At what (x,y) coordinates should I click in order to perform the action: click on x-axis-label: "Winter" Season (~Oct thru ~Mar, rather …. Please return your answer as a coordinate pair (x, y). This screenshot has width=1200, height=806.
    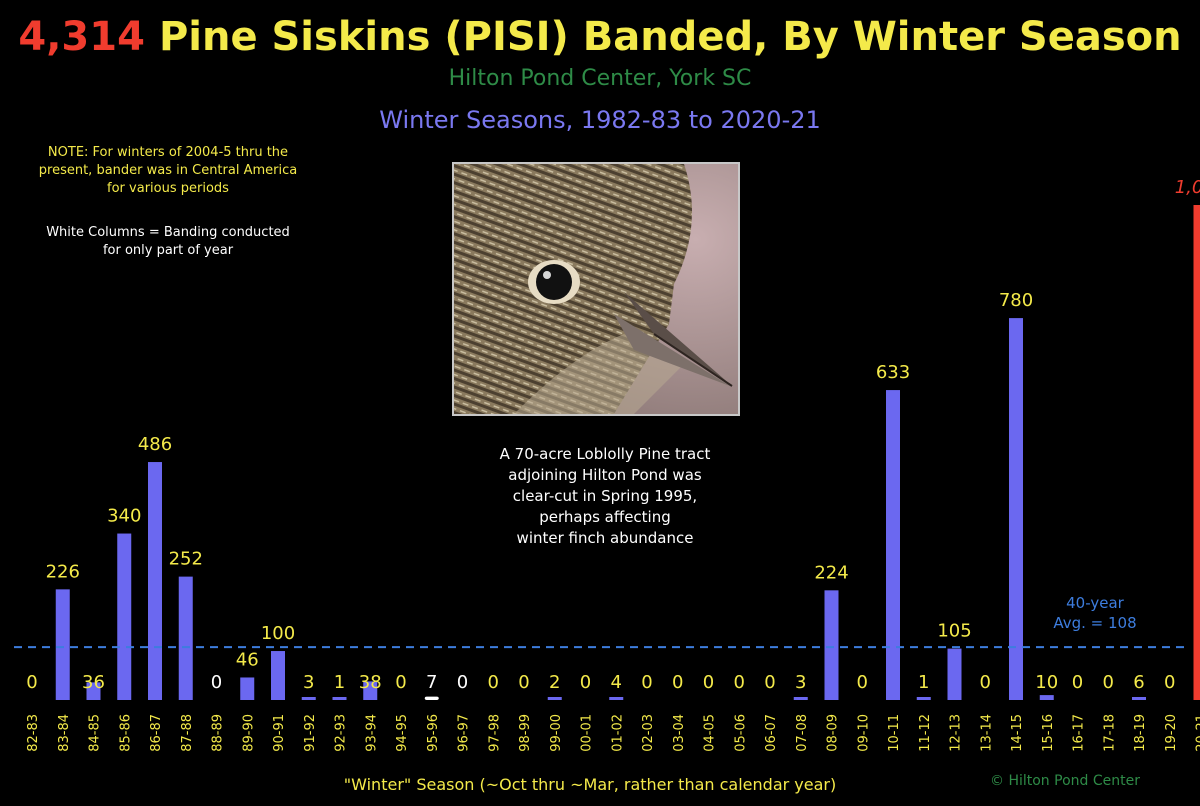
    Looking at the image, I should click on (590, 784).